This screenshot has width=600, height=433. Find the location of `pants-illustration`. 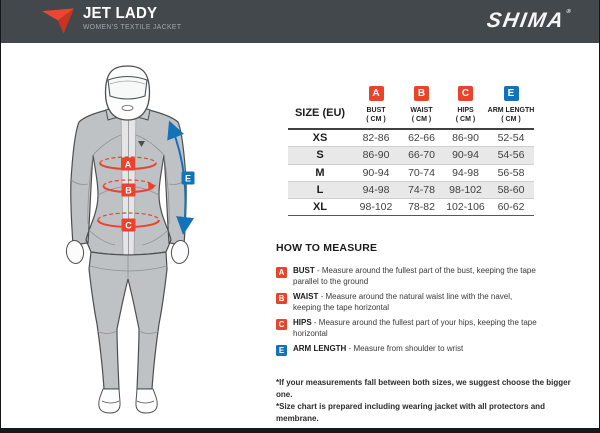

pants-illustration is located at coordinates (128, 320).